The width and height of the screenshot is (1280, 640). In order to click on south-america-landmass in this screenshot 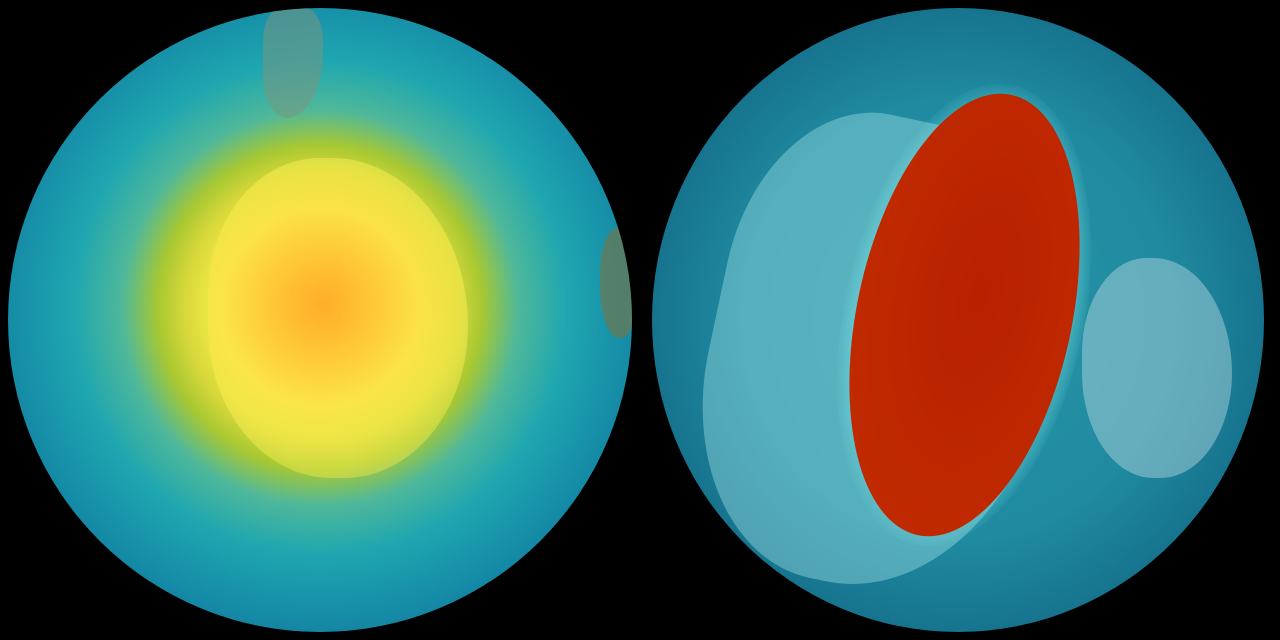, I will do `click(293, 63)`.